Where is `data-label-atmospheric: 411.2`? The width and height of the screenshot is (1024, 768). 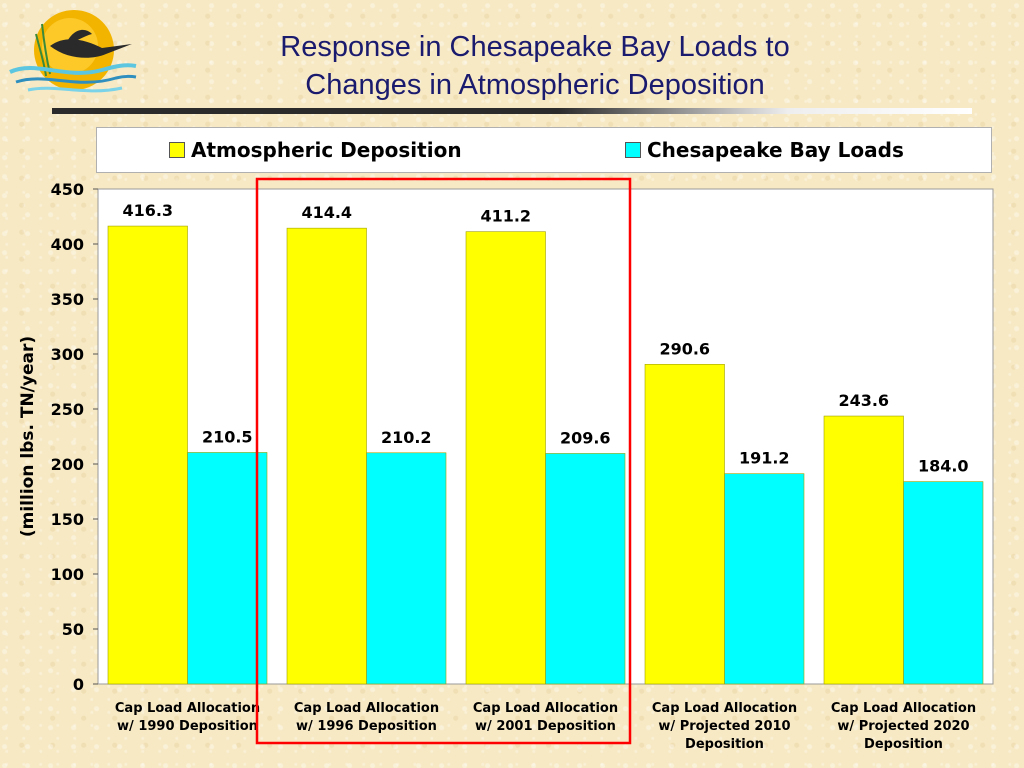
data-label-atmospheric: 411.2 is located at coordinates (505, 216).